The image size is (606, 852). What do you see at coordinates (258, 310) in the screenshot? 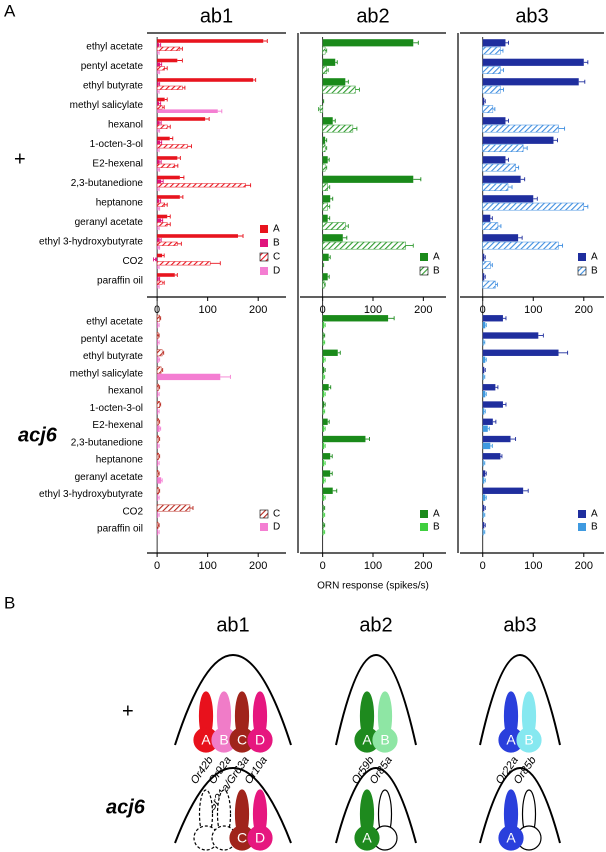
I see `x-tick-label: 200` at bounding box center [258, 310].